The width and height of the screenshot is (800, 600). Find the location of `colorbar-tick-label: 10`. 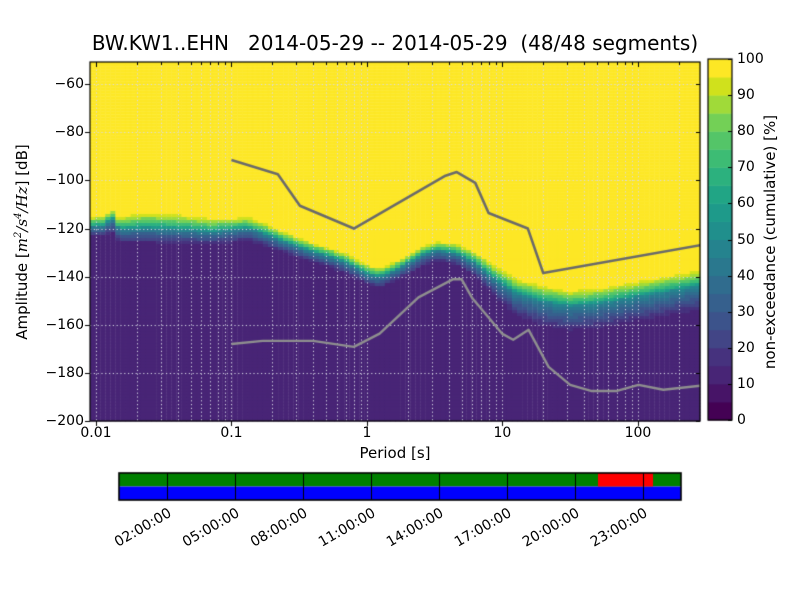

colorbar-tick-label: 10 is located at coordinates (746, 383).